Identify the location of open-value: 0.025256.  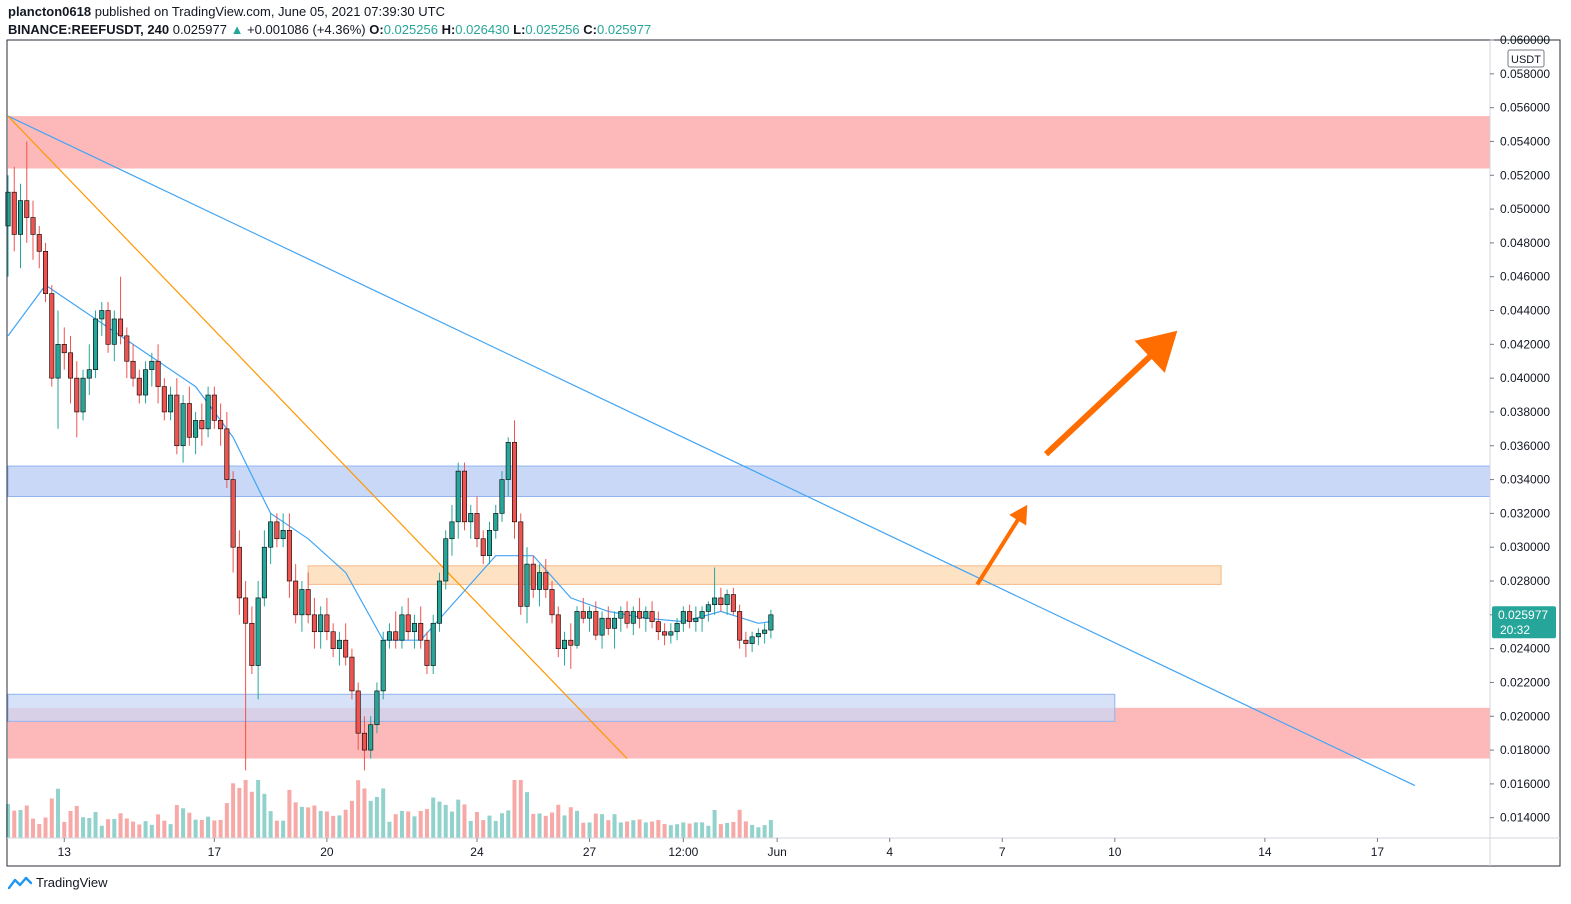
(410, 29).